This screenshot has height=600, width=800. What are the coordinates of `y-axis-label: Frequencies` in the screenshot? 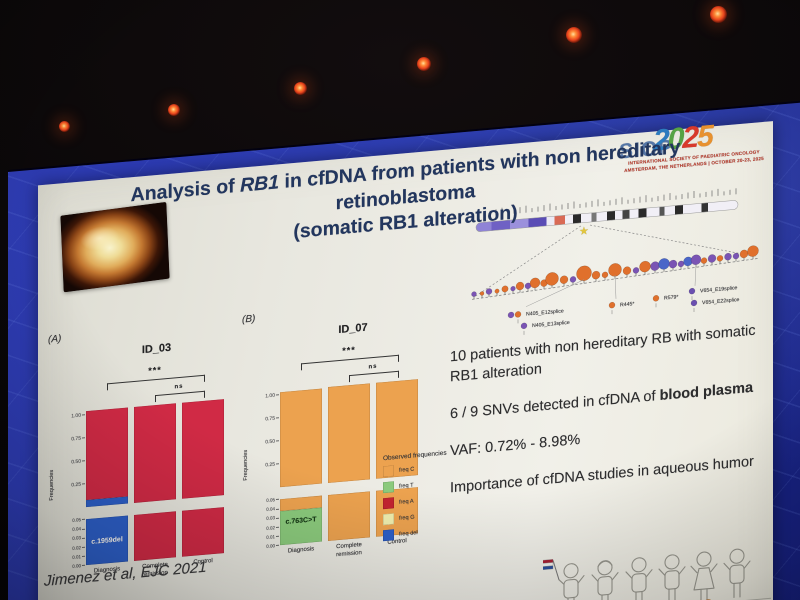 It's located at (52, 485).